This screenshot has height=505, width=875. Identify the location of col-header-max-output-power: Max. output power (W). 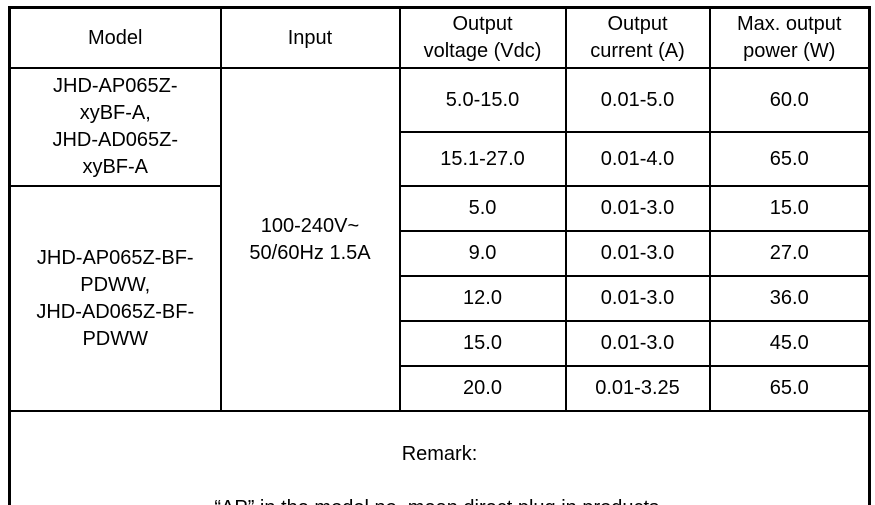
(789, 37).